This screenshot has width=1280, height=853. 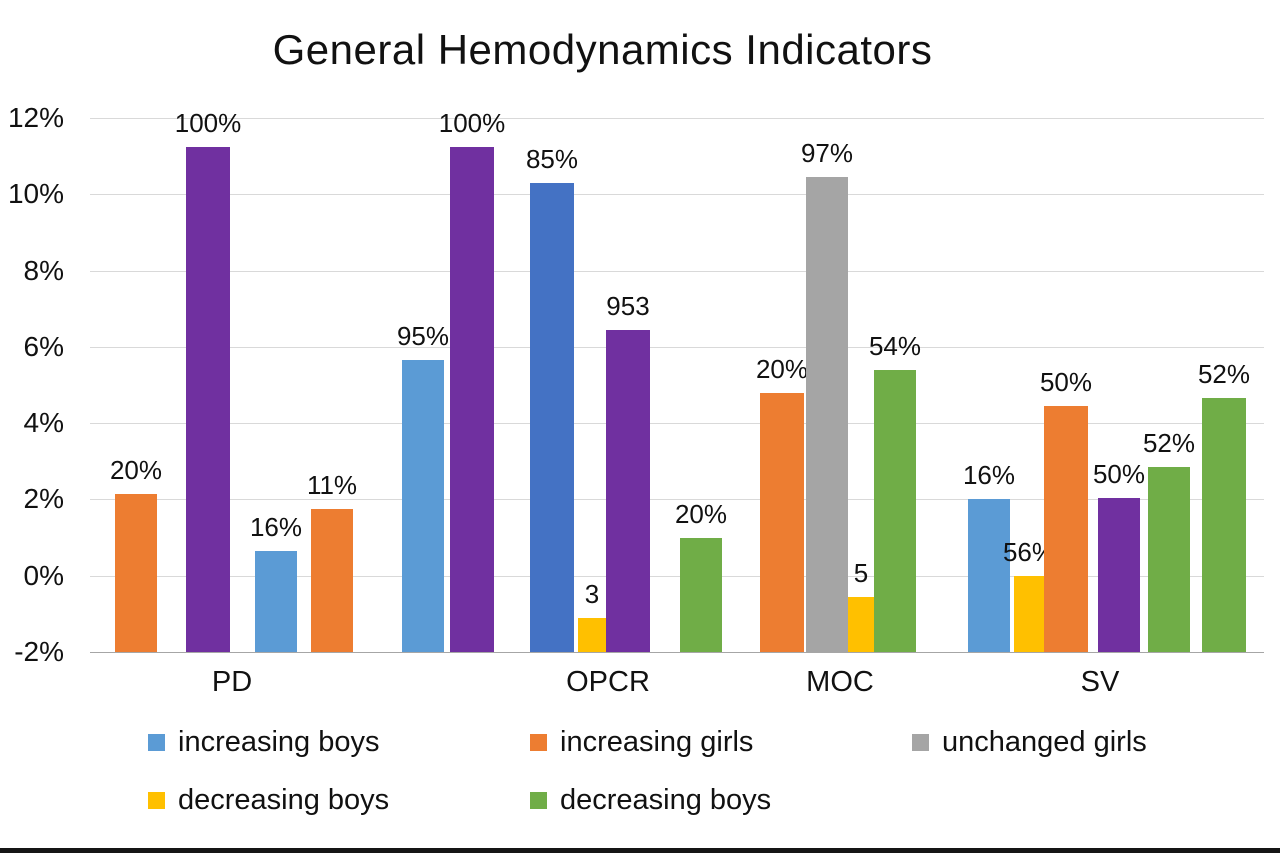 What do you see at coordinates (43, 423) in the screenshot?
I see `y-tick-label: 4%` at bounding box center [43, 423].